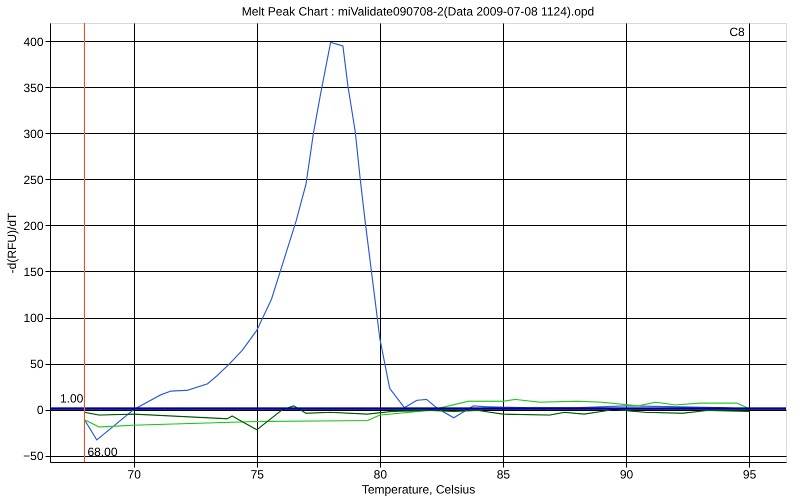 The image size is (800, 500). Describe the element at coordinates (503, 475) in the screenshot. I see `x-tick-label: 85` at that location.